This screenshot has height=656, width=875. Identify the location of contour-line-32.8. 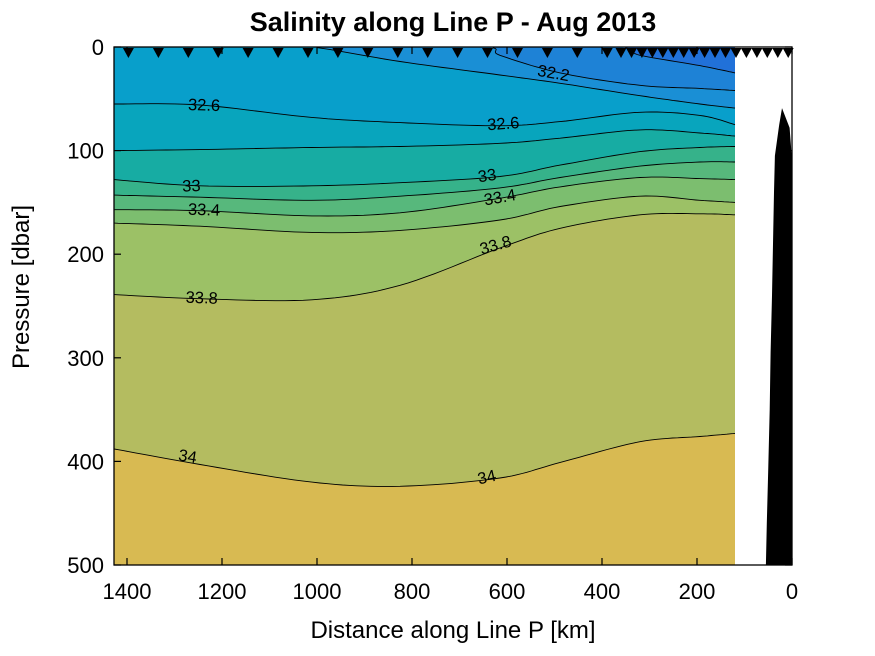
(425, 140).